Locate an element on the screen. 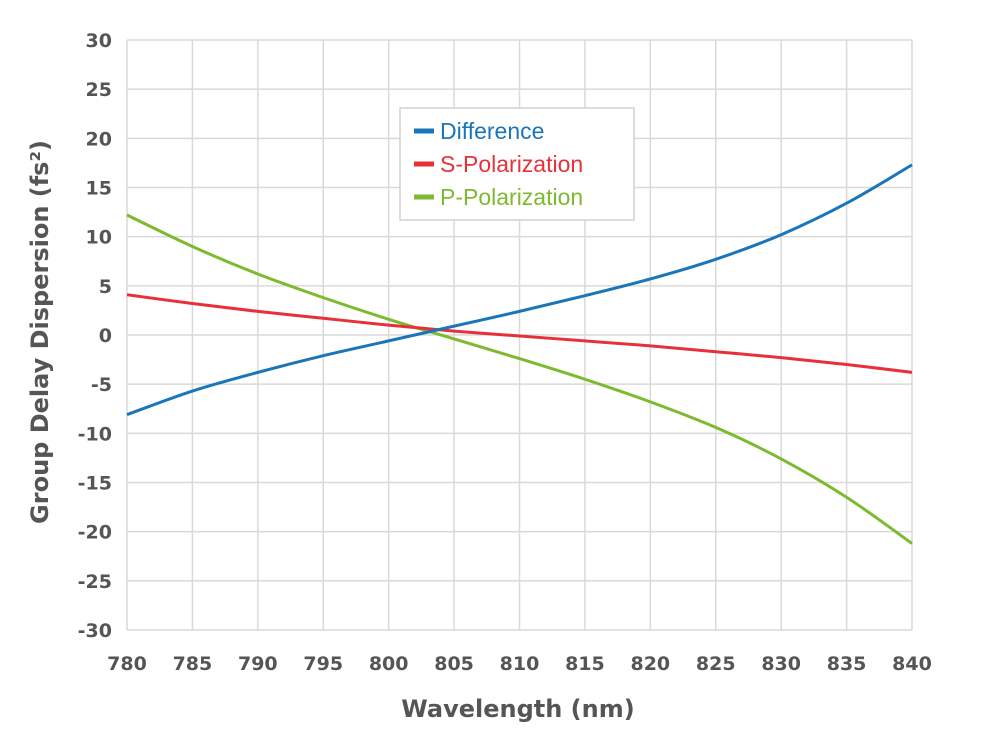  x-tick-label: 835 is located at coordinates (847, 664).